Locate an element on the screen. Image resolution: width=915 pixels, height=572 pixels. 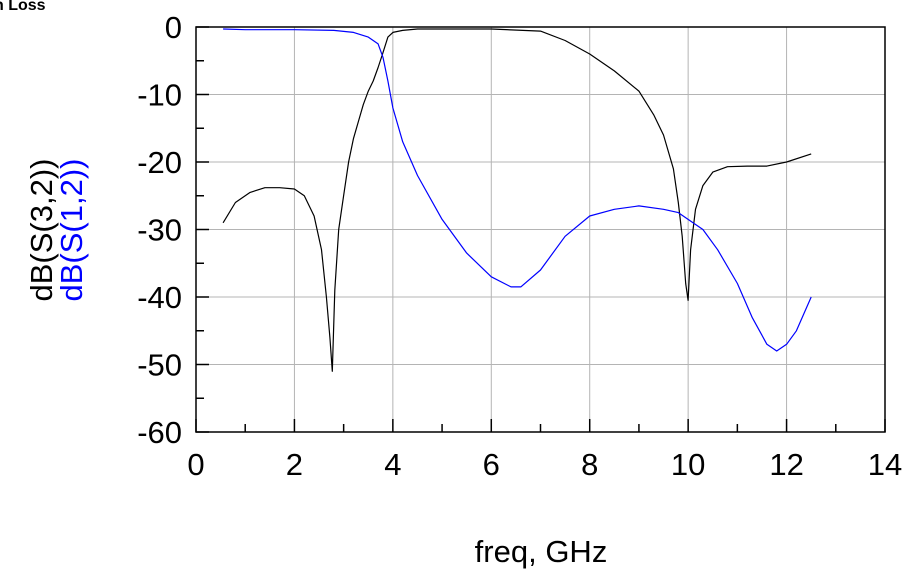
y-axis-title-series-2: dB(S(1,2)) is located at coordinates (71, 230).